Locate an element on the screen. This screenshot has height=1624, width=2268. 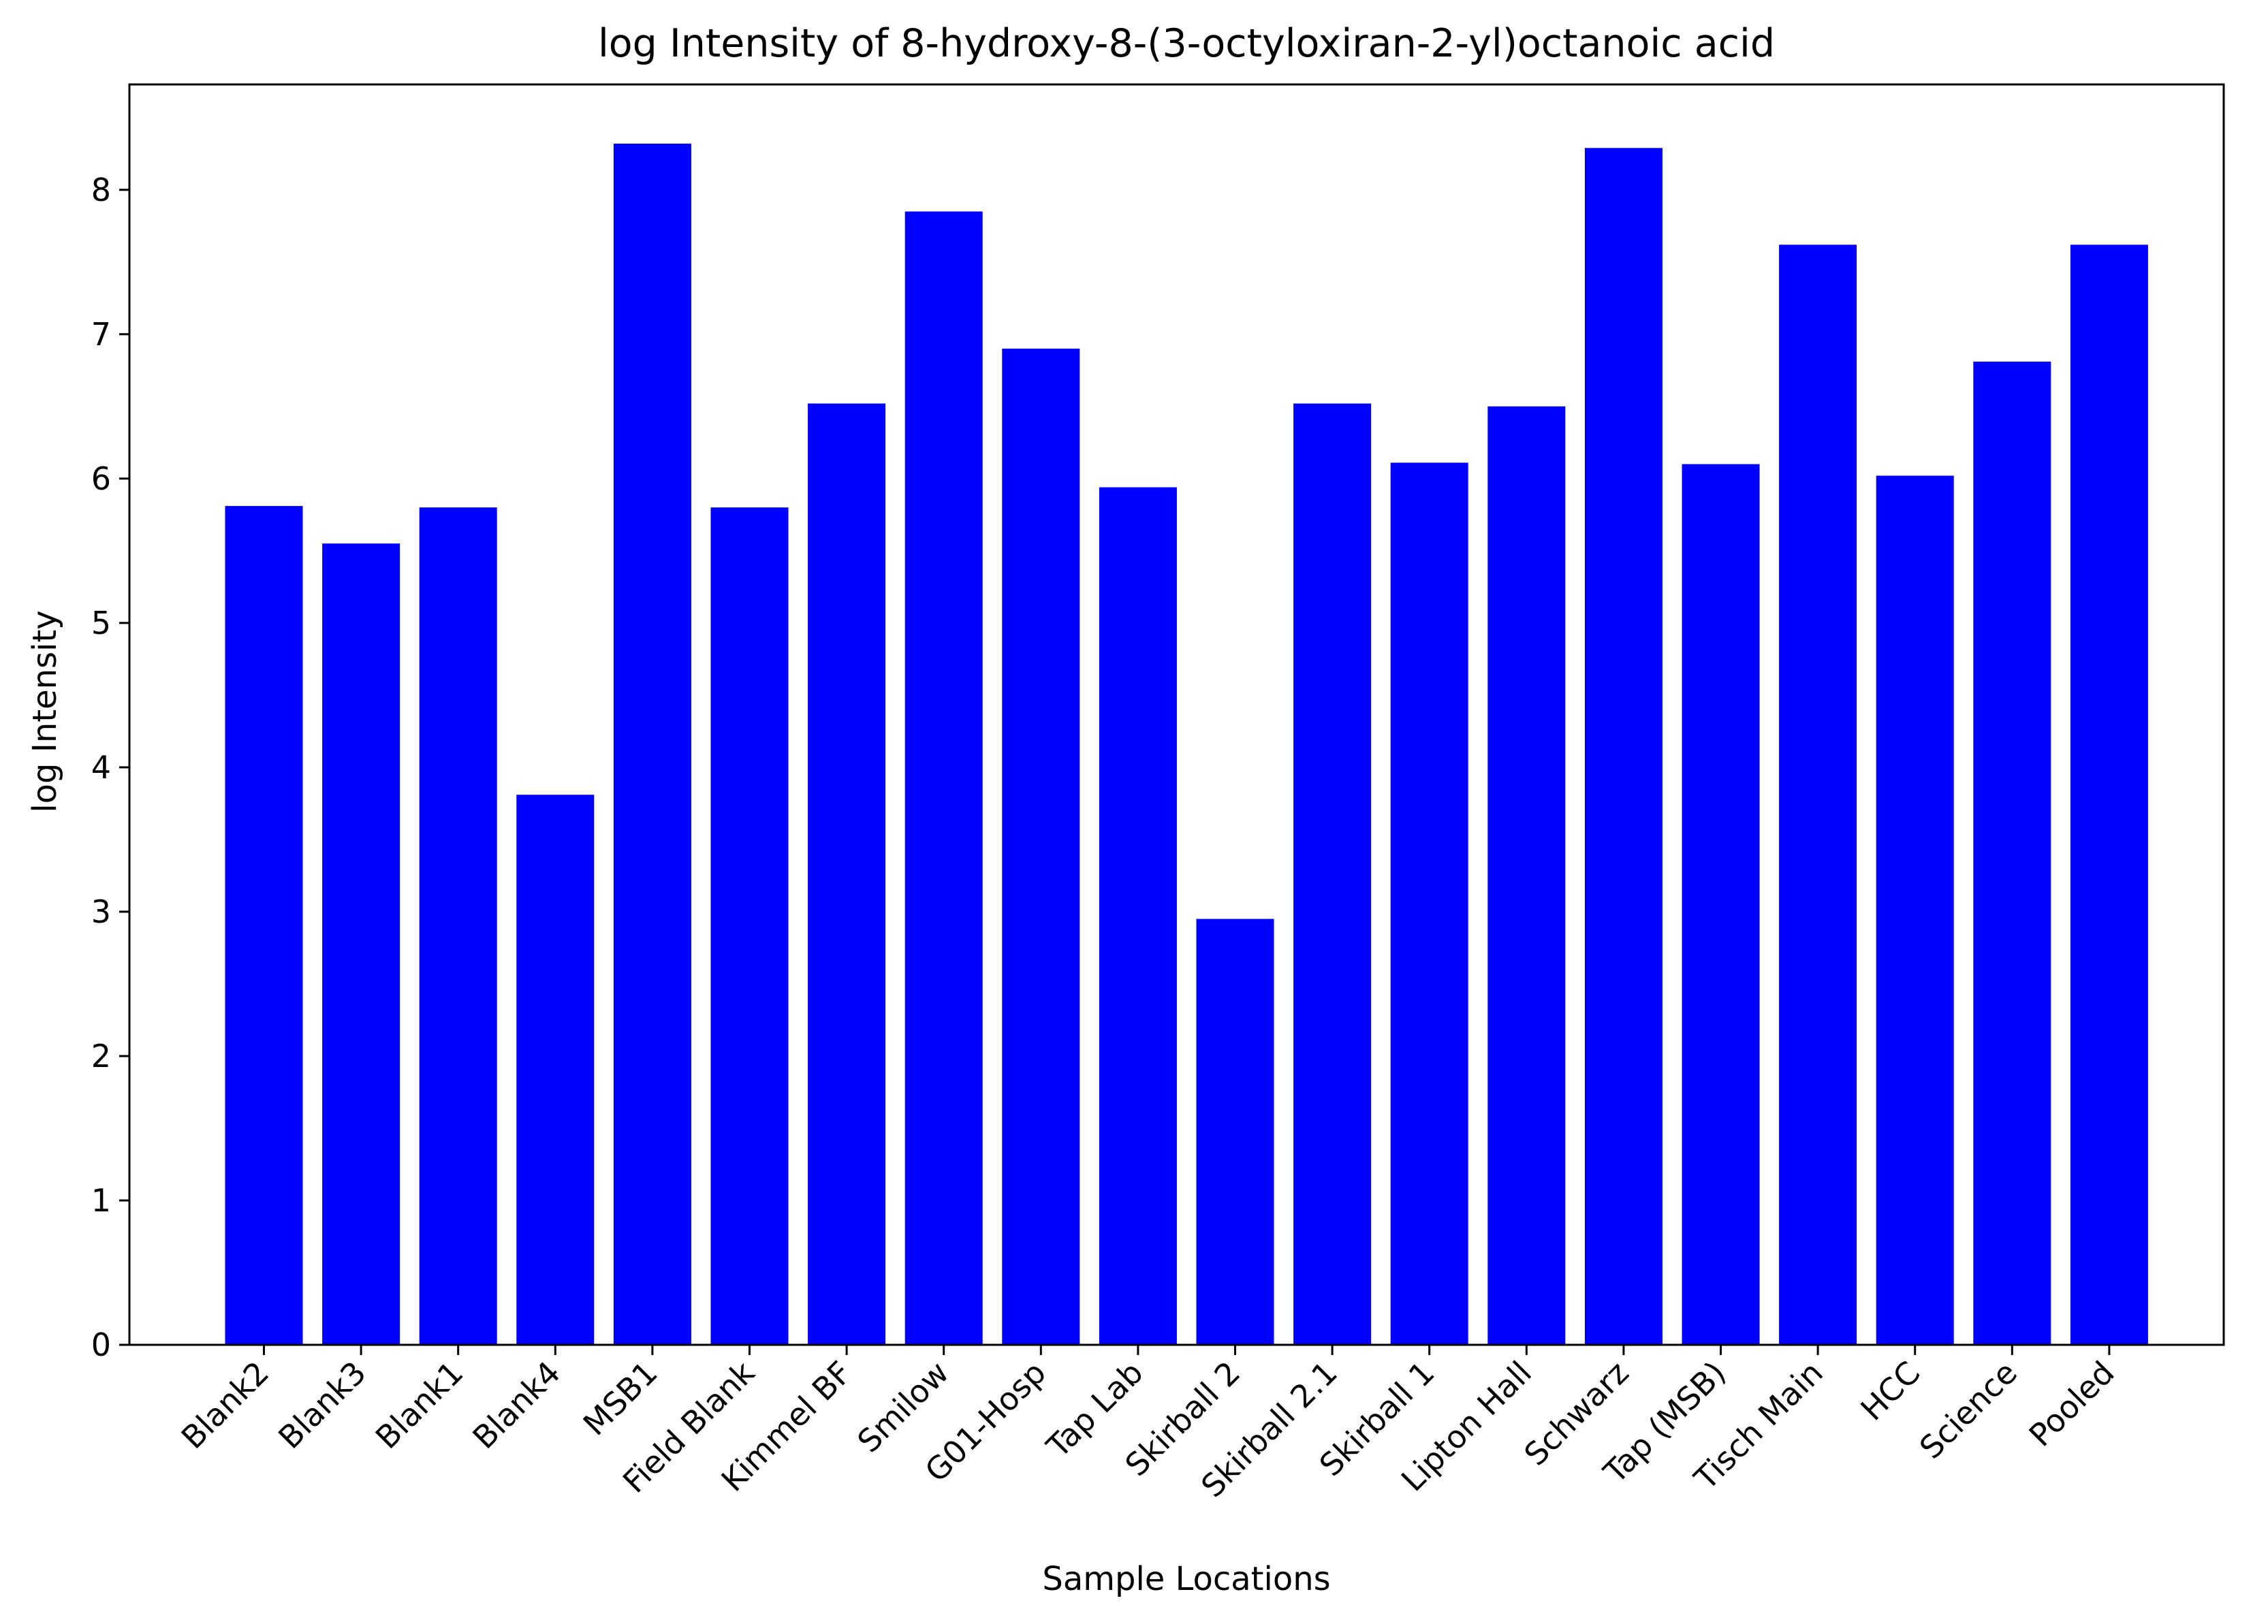
x-axis-label: Sample Locations is located at coordinates (1186, 1579).